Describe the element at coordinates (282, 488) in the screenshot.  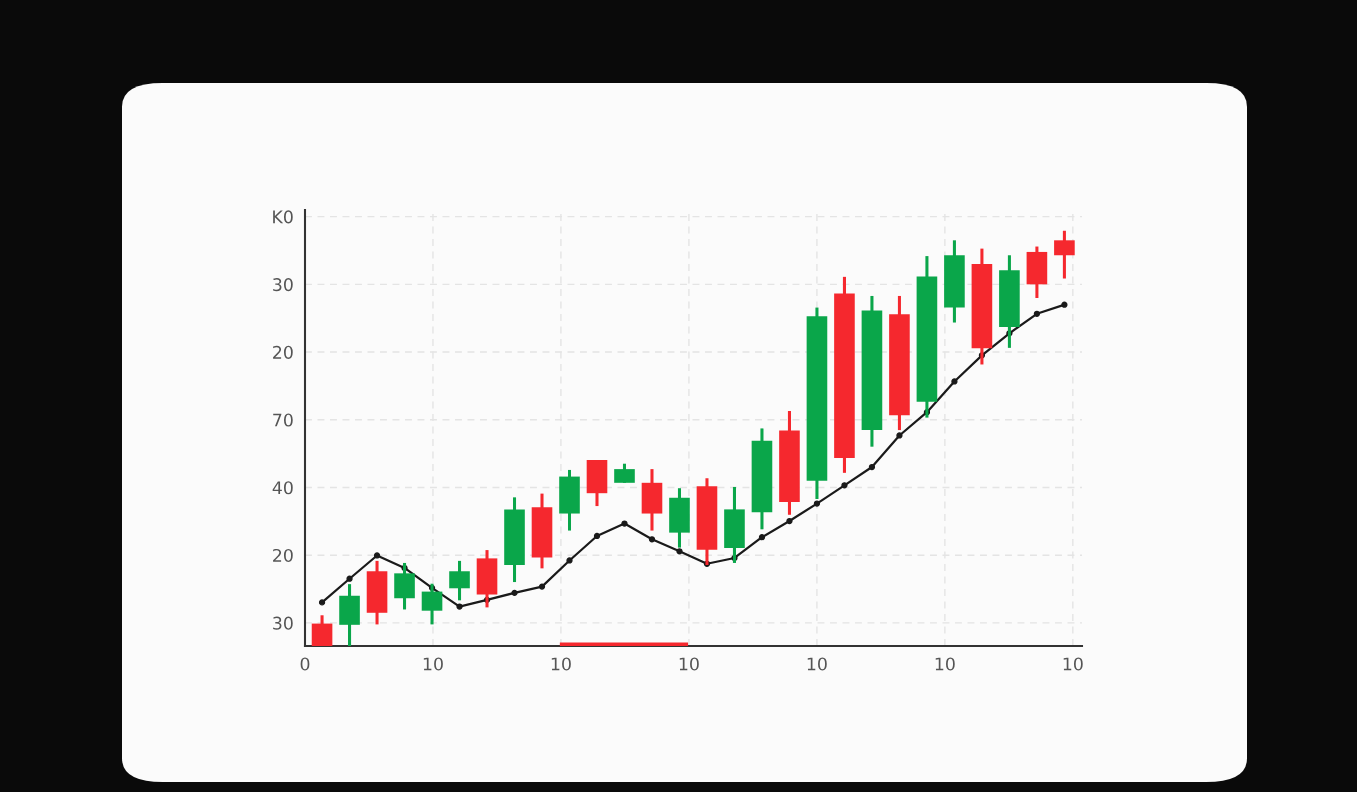
I see `text: 40` at that location.